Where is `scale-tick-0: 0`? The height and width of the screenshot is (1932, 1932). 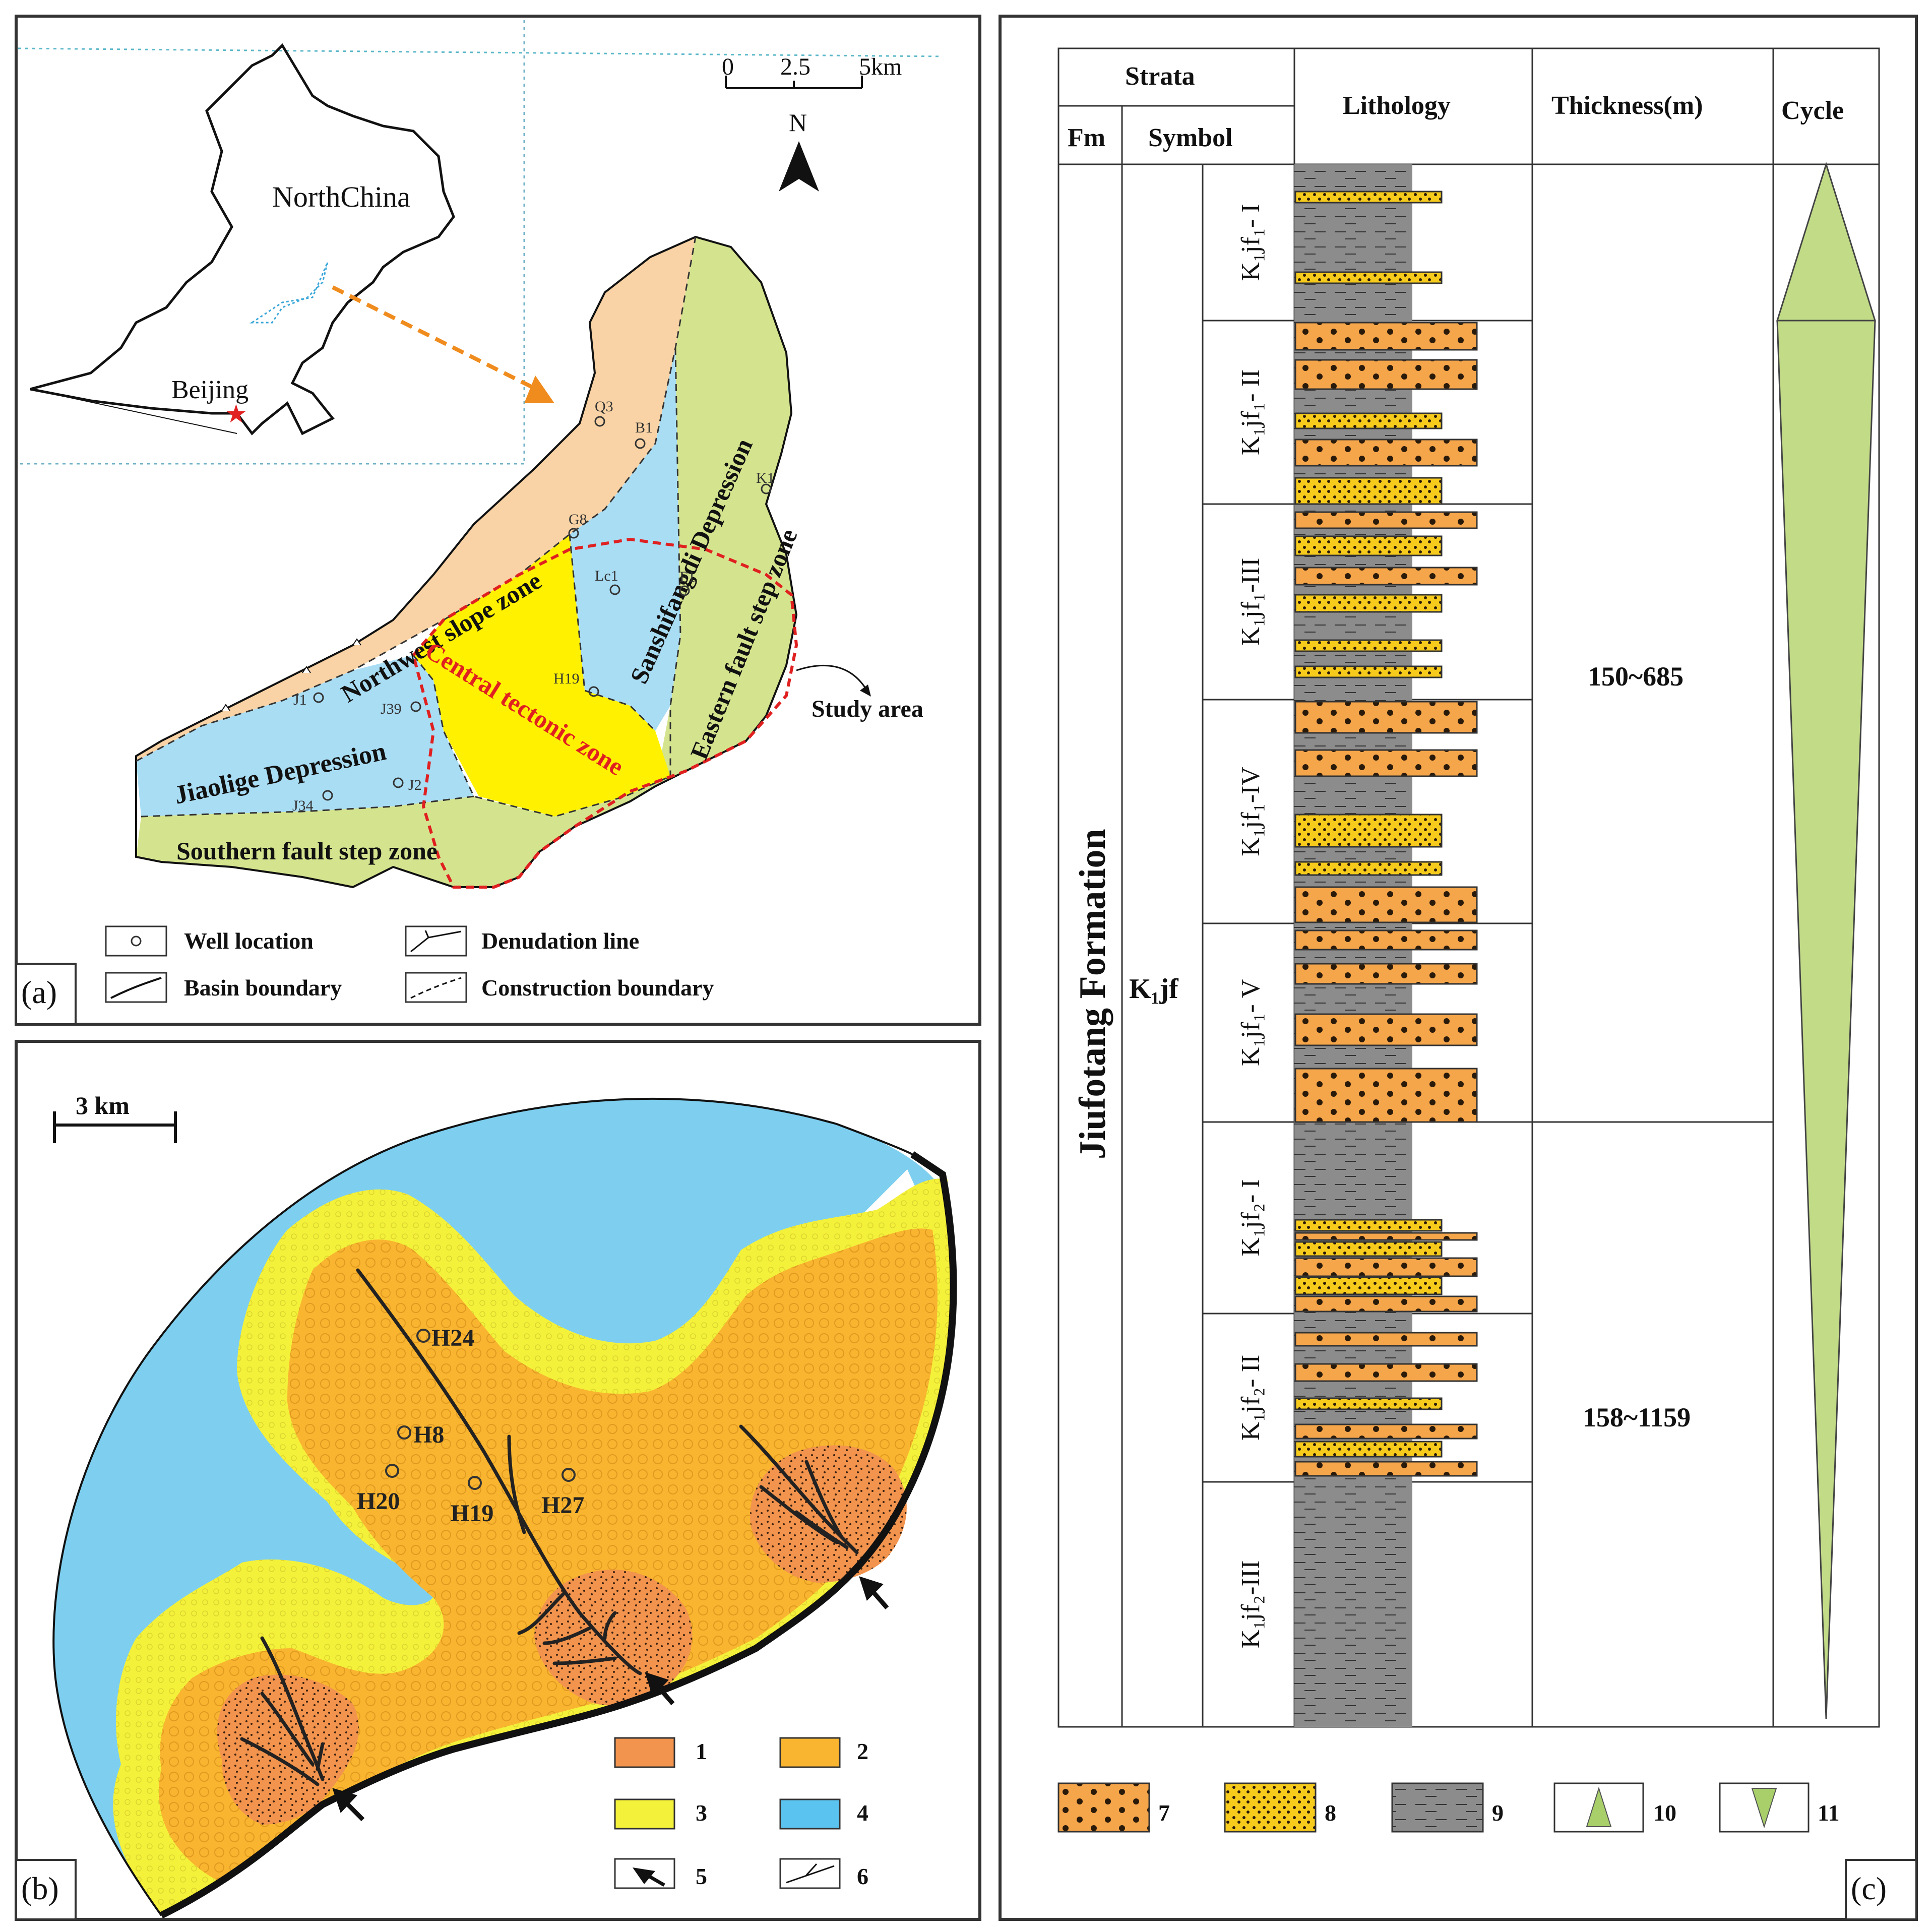
scale-tick-0: 0 is located at coordinates (728, 66).